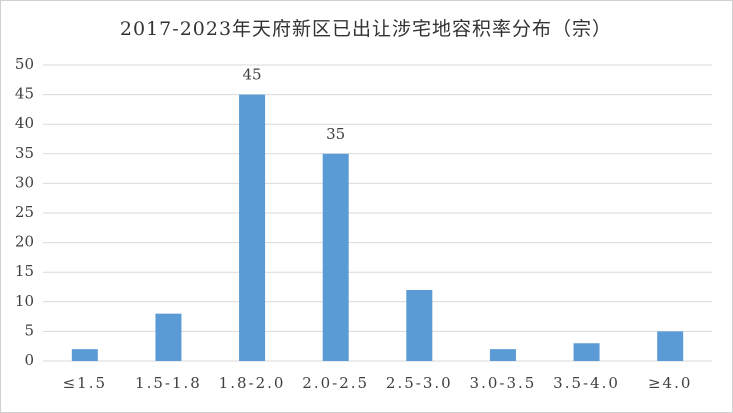 Image resolution: width=733 pixels, height=413 pixels. Describe the element at coordinates (24, 123) in the screenshot. I see `y-tick-label: 40` at that location.